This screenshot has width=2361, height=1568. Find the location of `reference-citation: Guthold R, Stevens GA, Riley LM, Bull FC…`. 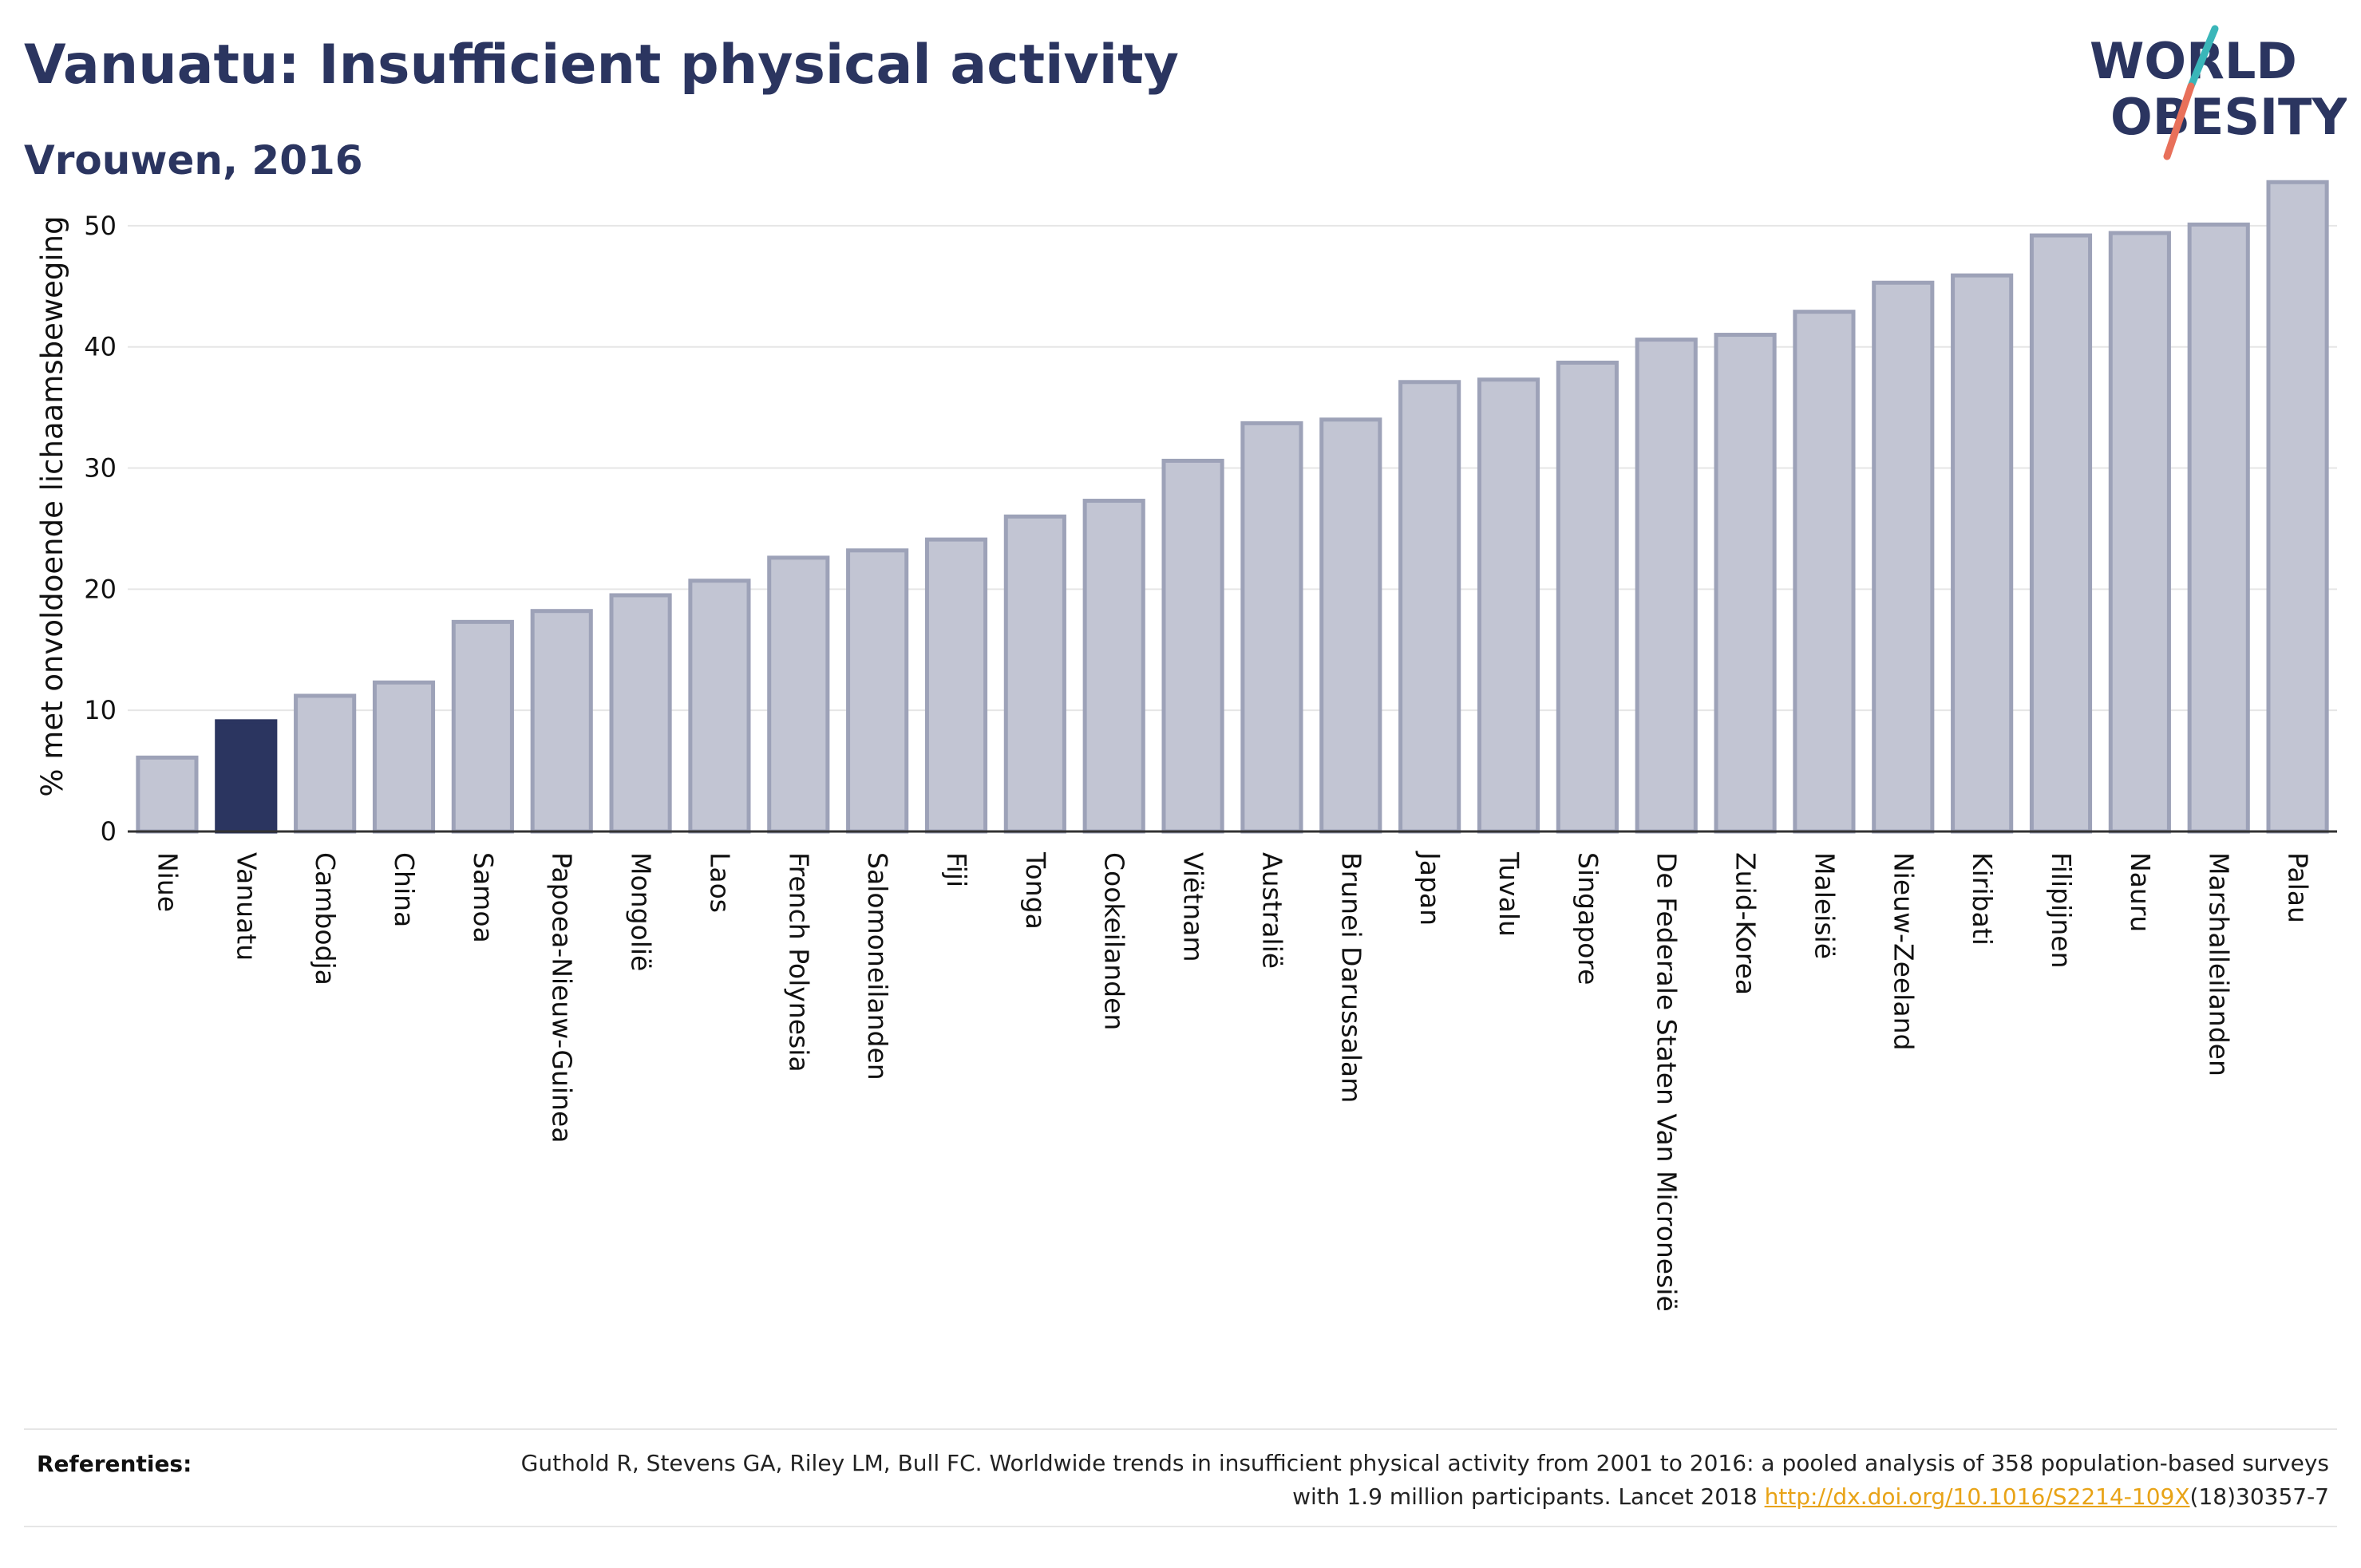

reference-citation: Guthold R, Stevens GA, Riley LM, Bull FC… is located at coordinates (1424, 1480).